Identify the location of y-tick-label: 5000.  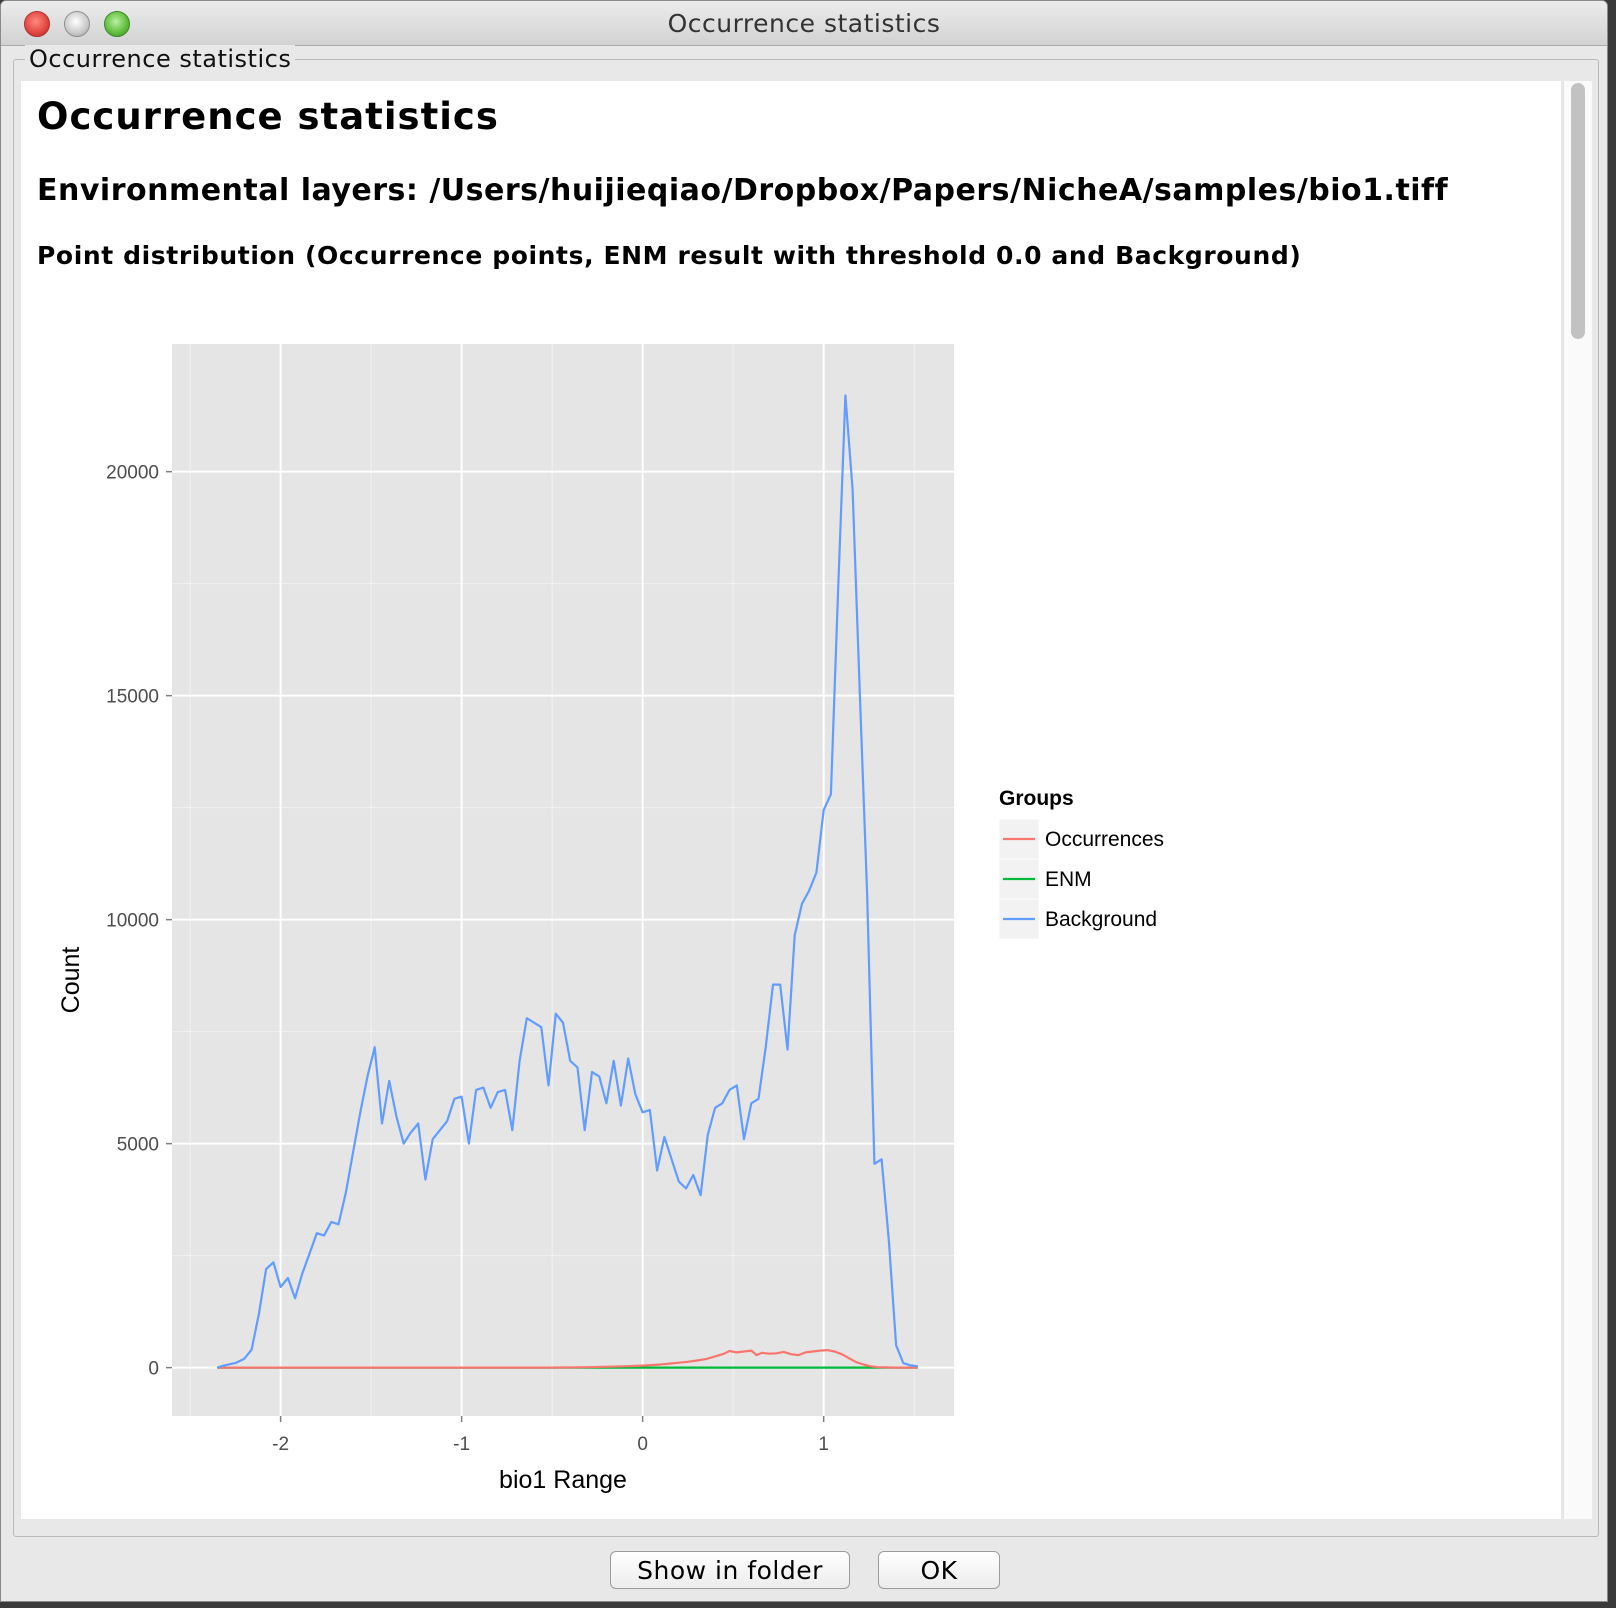
(138, 1145).